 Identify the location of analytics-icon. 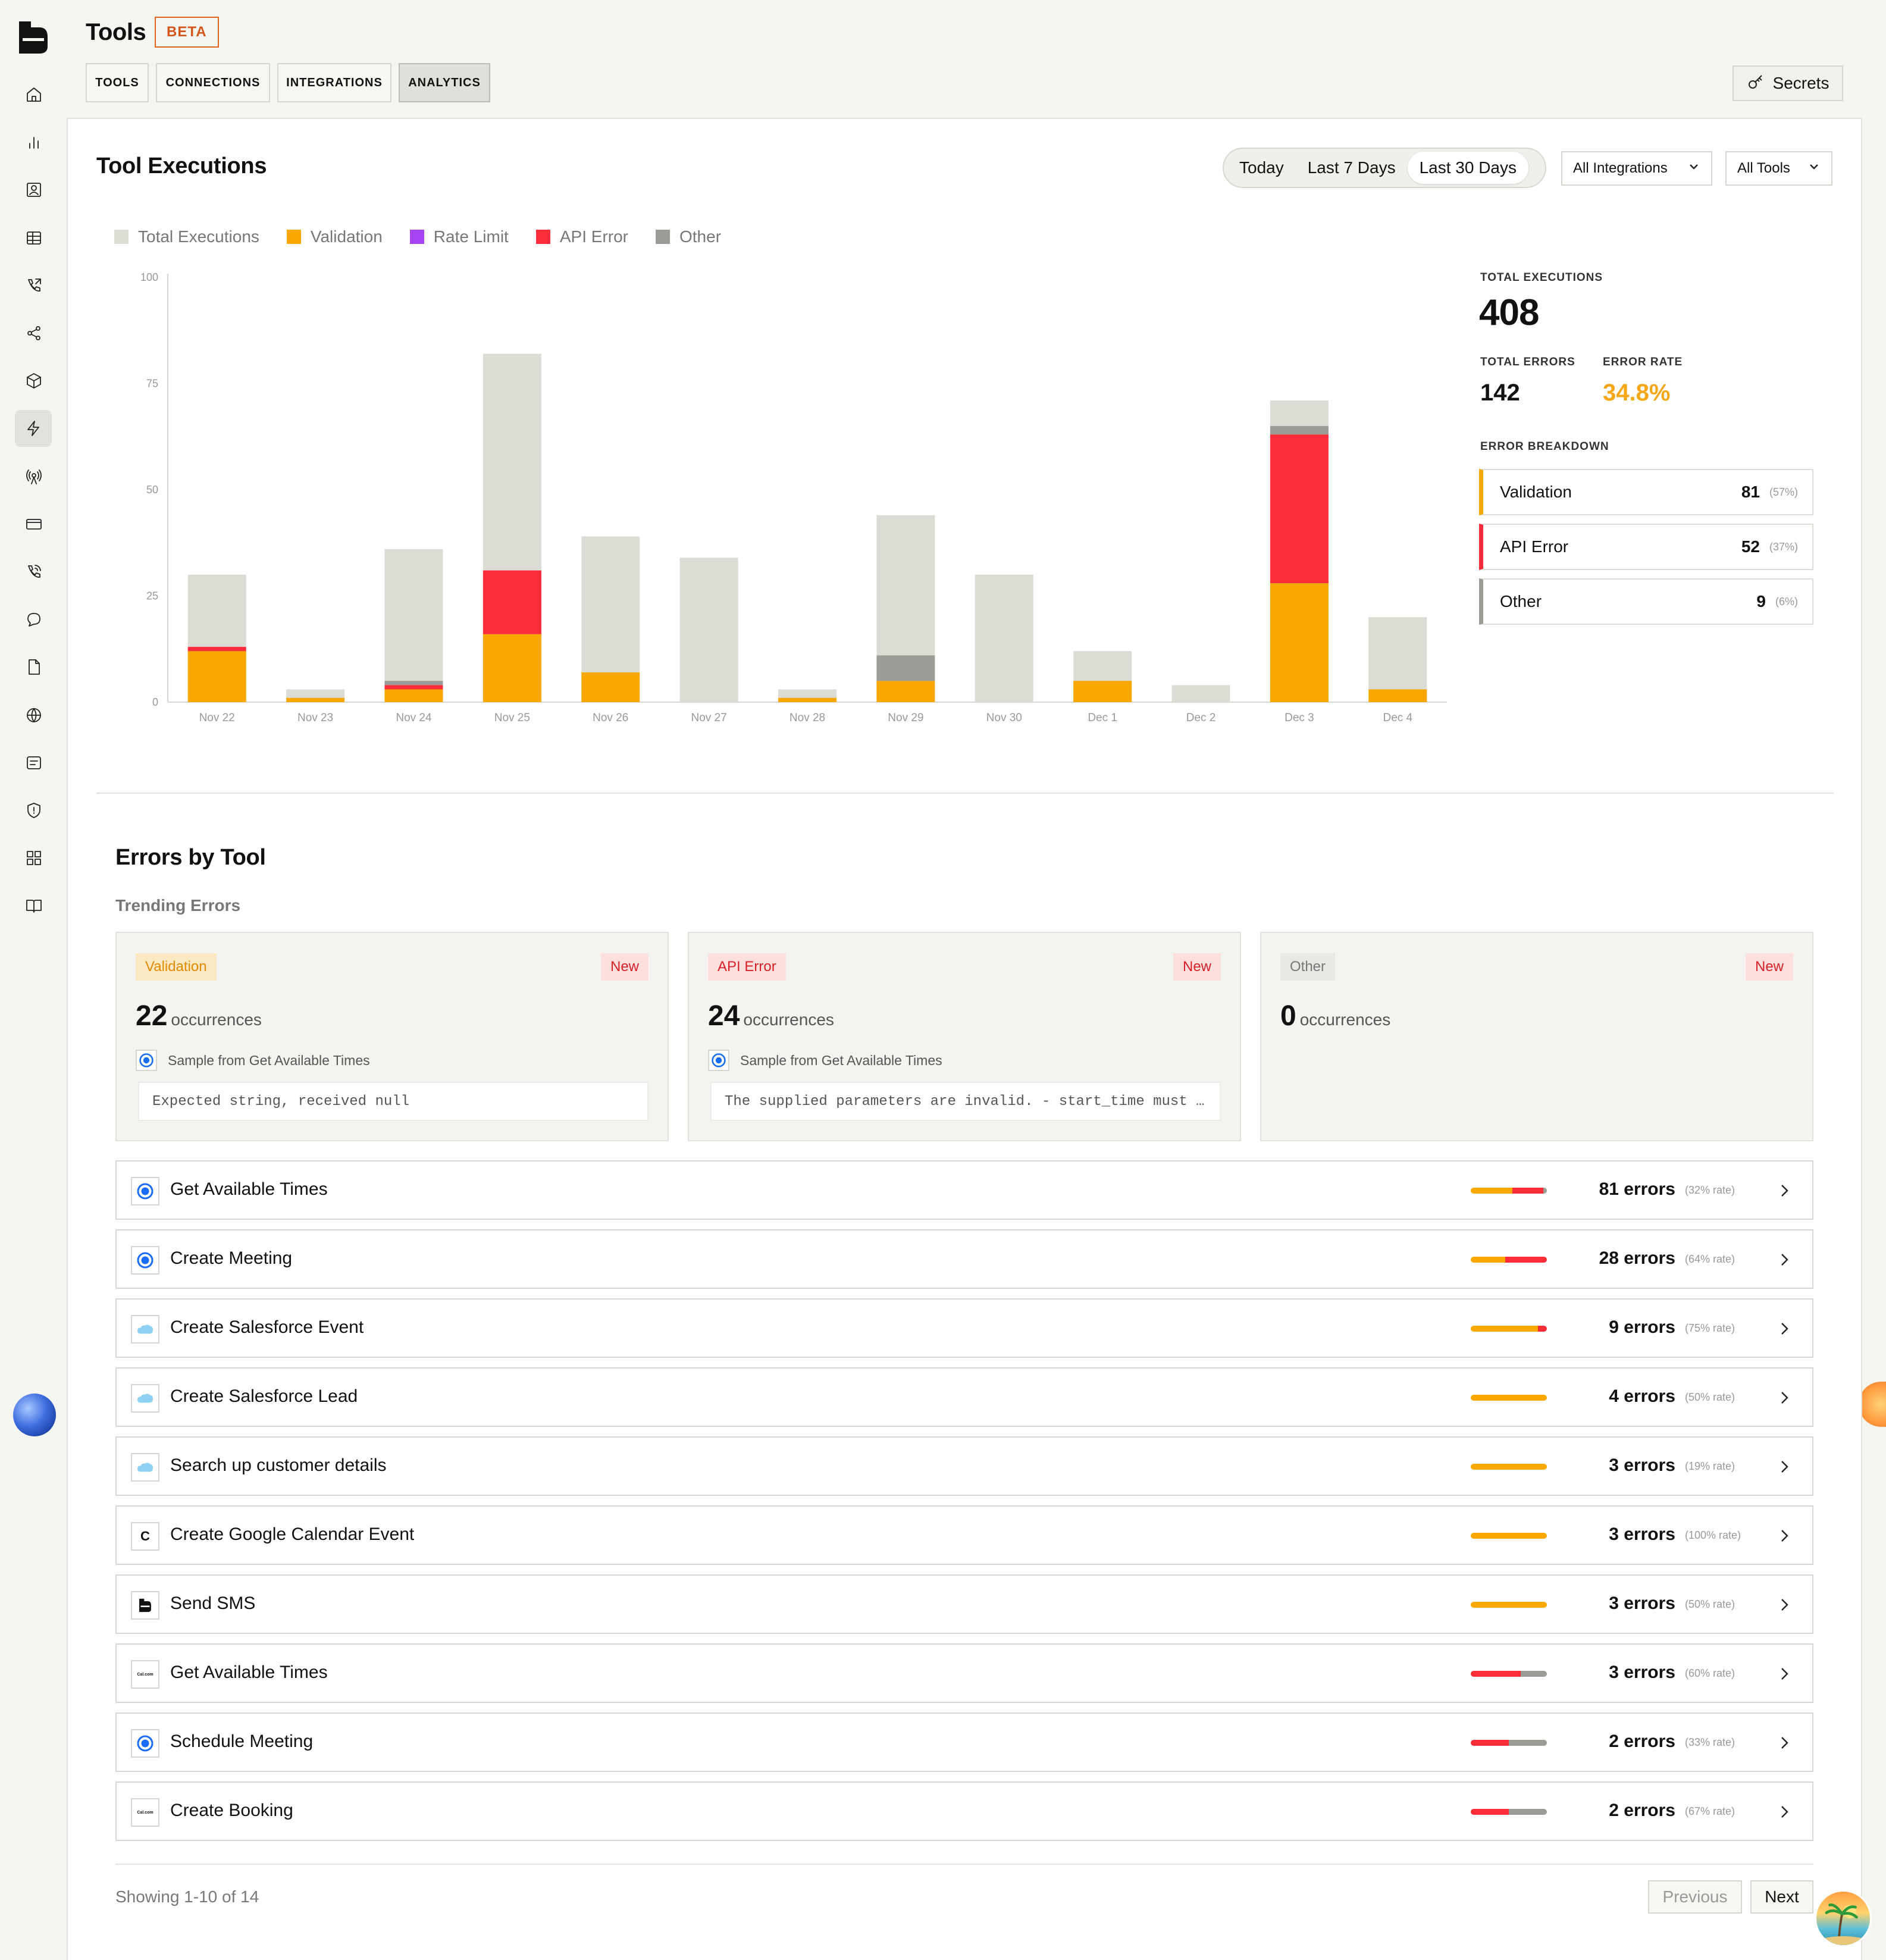
(33, 142).